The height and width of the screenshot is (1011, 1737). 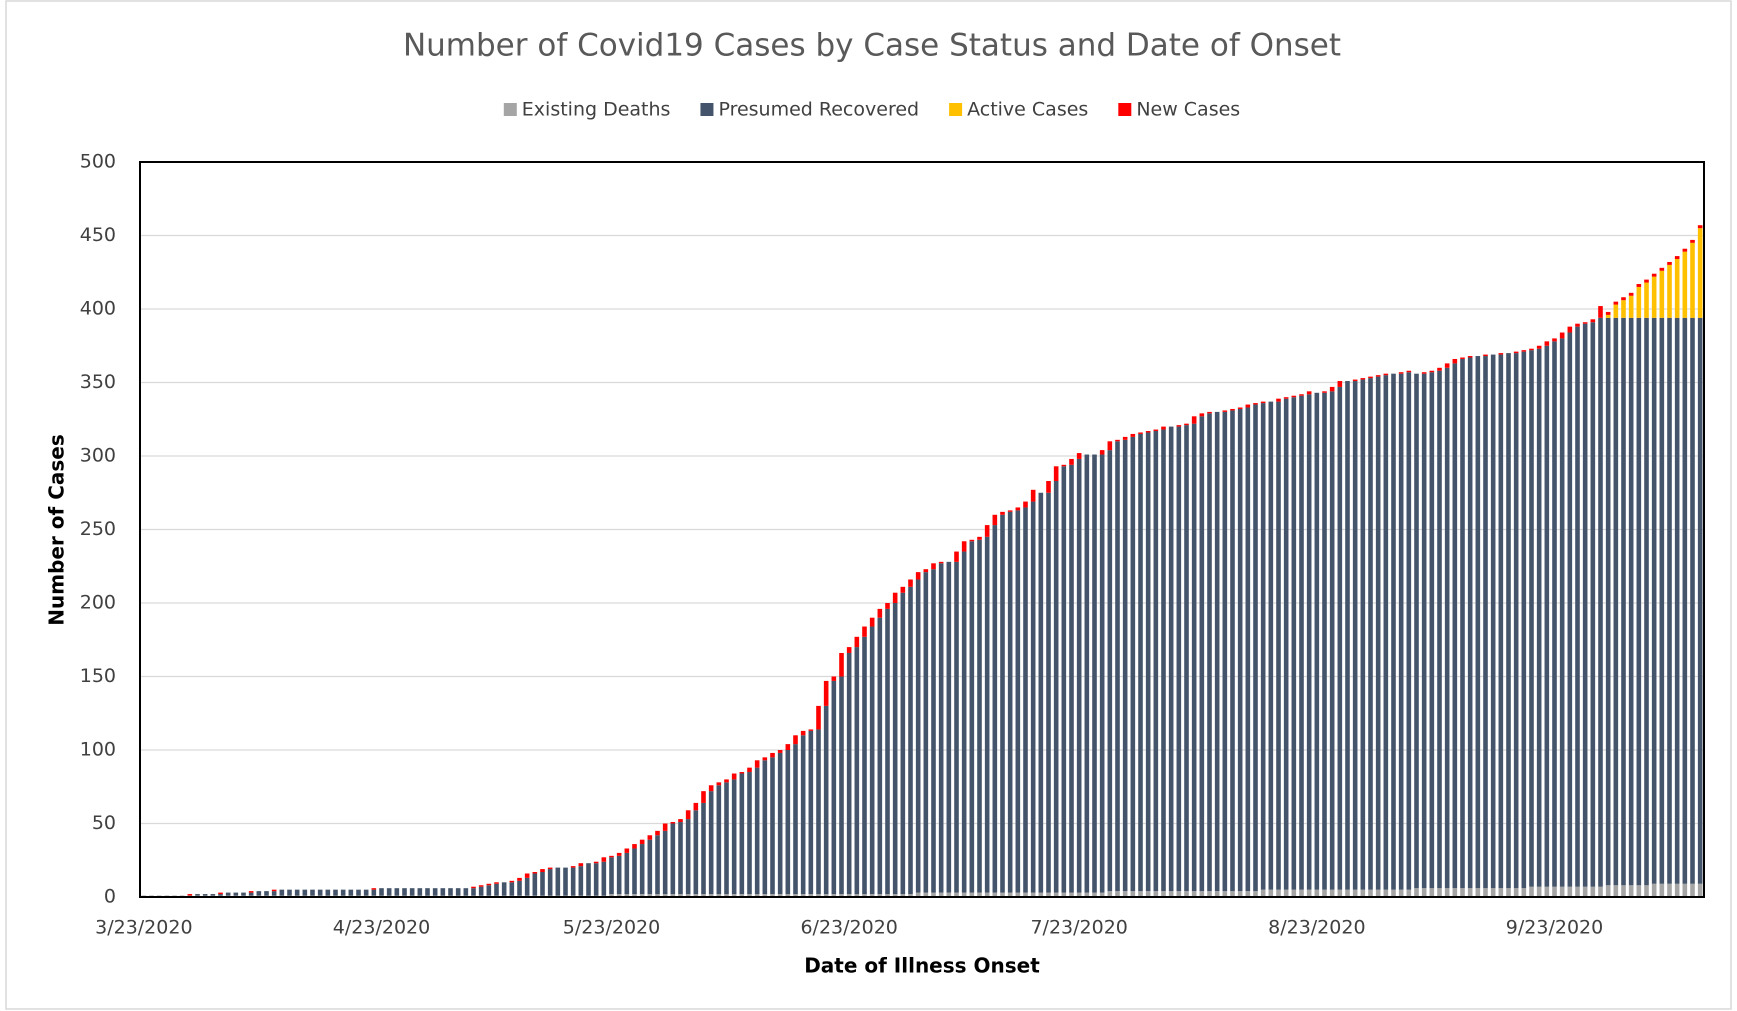 What do you see at coordinates (104, 823) in the screenshot?
I see `y-tick-label: 50` at bounding box center [104, 823].